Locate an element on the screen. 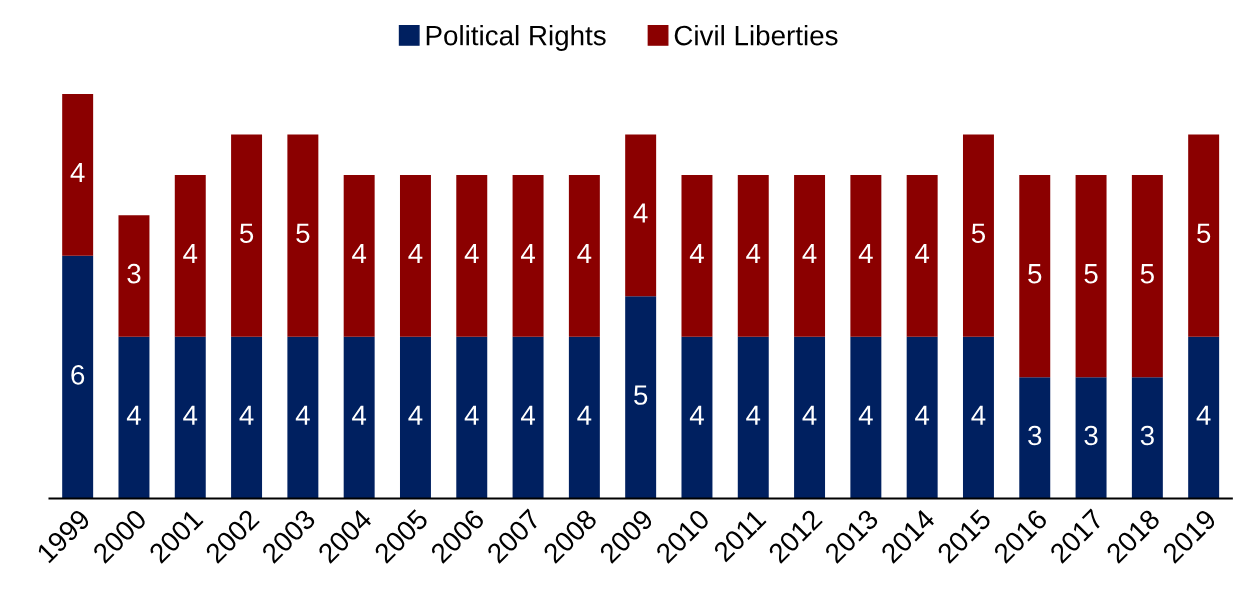  legend-label: Political Rights is located at coordinates (516, 38).